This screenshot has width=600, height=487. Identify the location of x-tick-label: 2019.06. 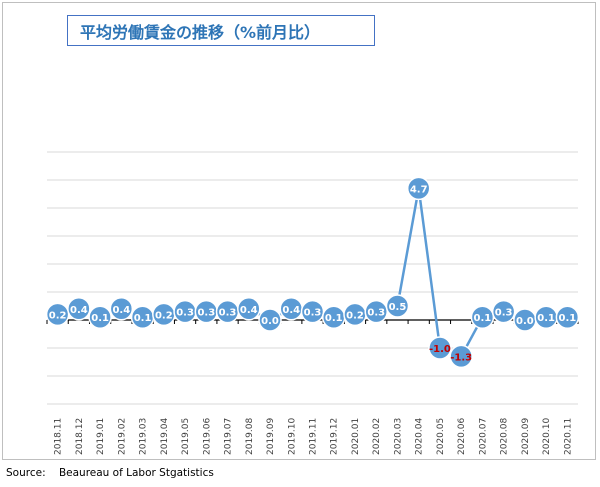
(207, 436).